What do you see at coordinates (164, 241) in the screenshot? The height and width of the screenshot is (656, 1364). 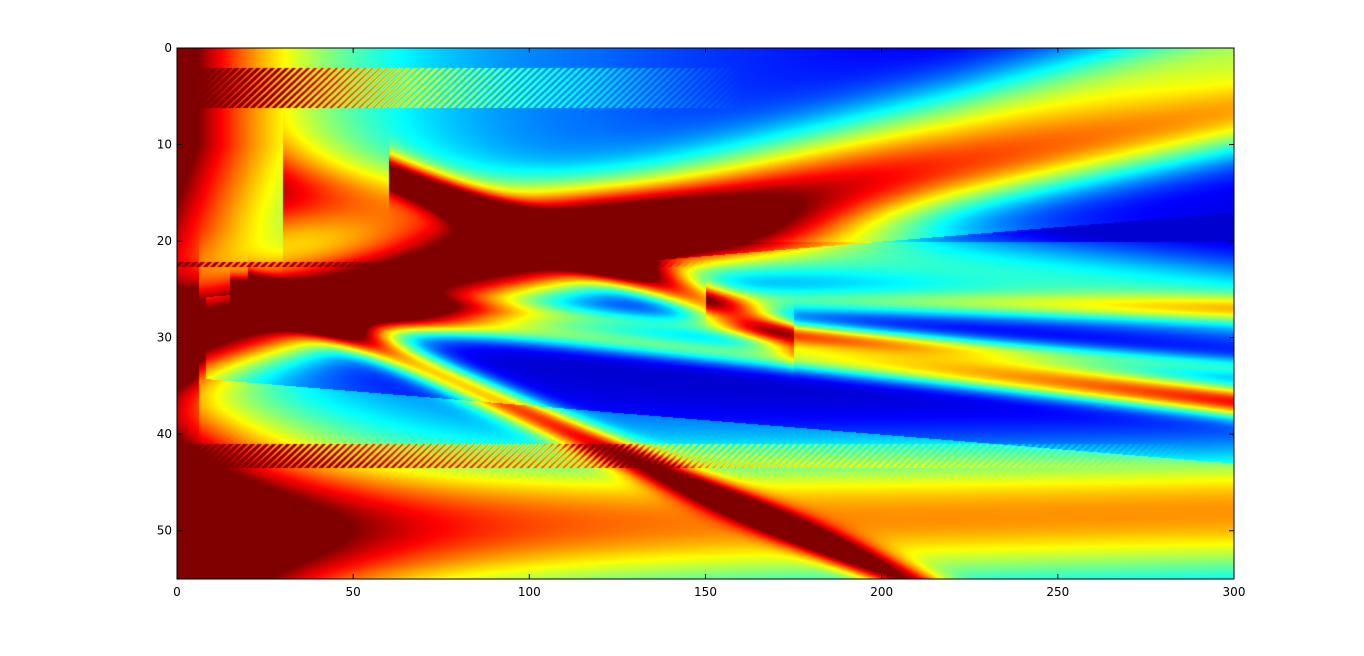 I see `y-tick-label: 20` at bounding box center [164, 241].